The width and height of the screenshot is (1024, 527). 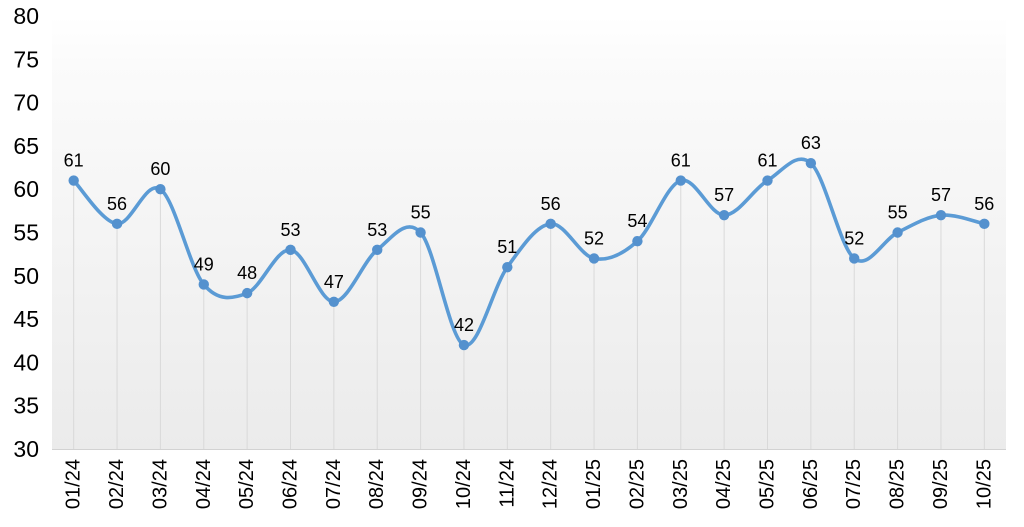 What do you see at coordinates (984, 484) in the screenshot?
I see `x-axis-tick-label: 10/25` at bounding box center [984, 484].